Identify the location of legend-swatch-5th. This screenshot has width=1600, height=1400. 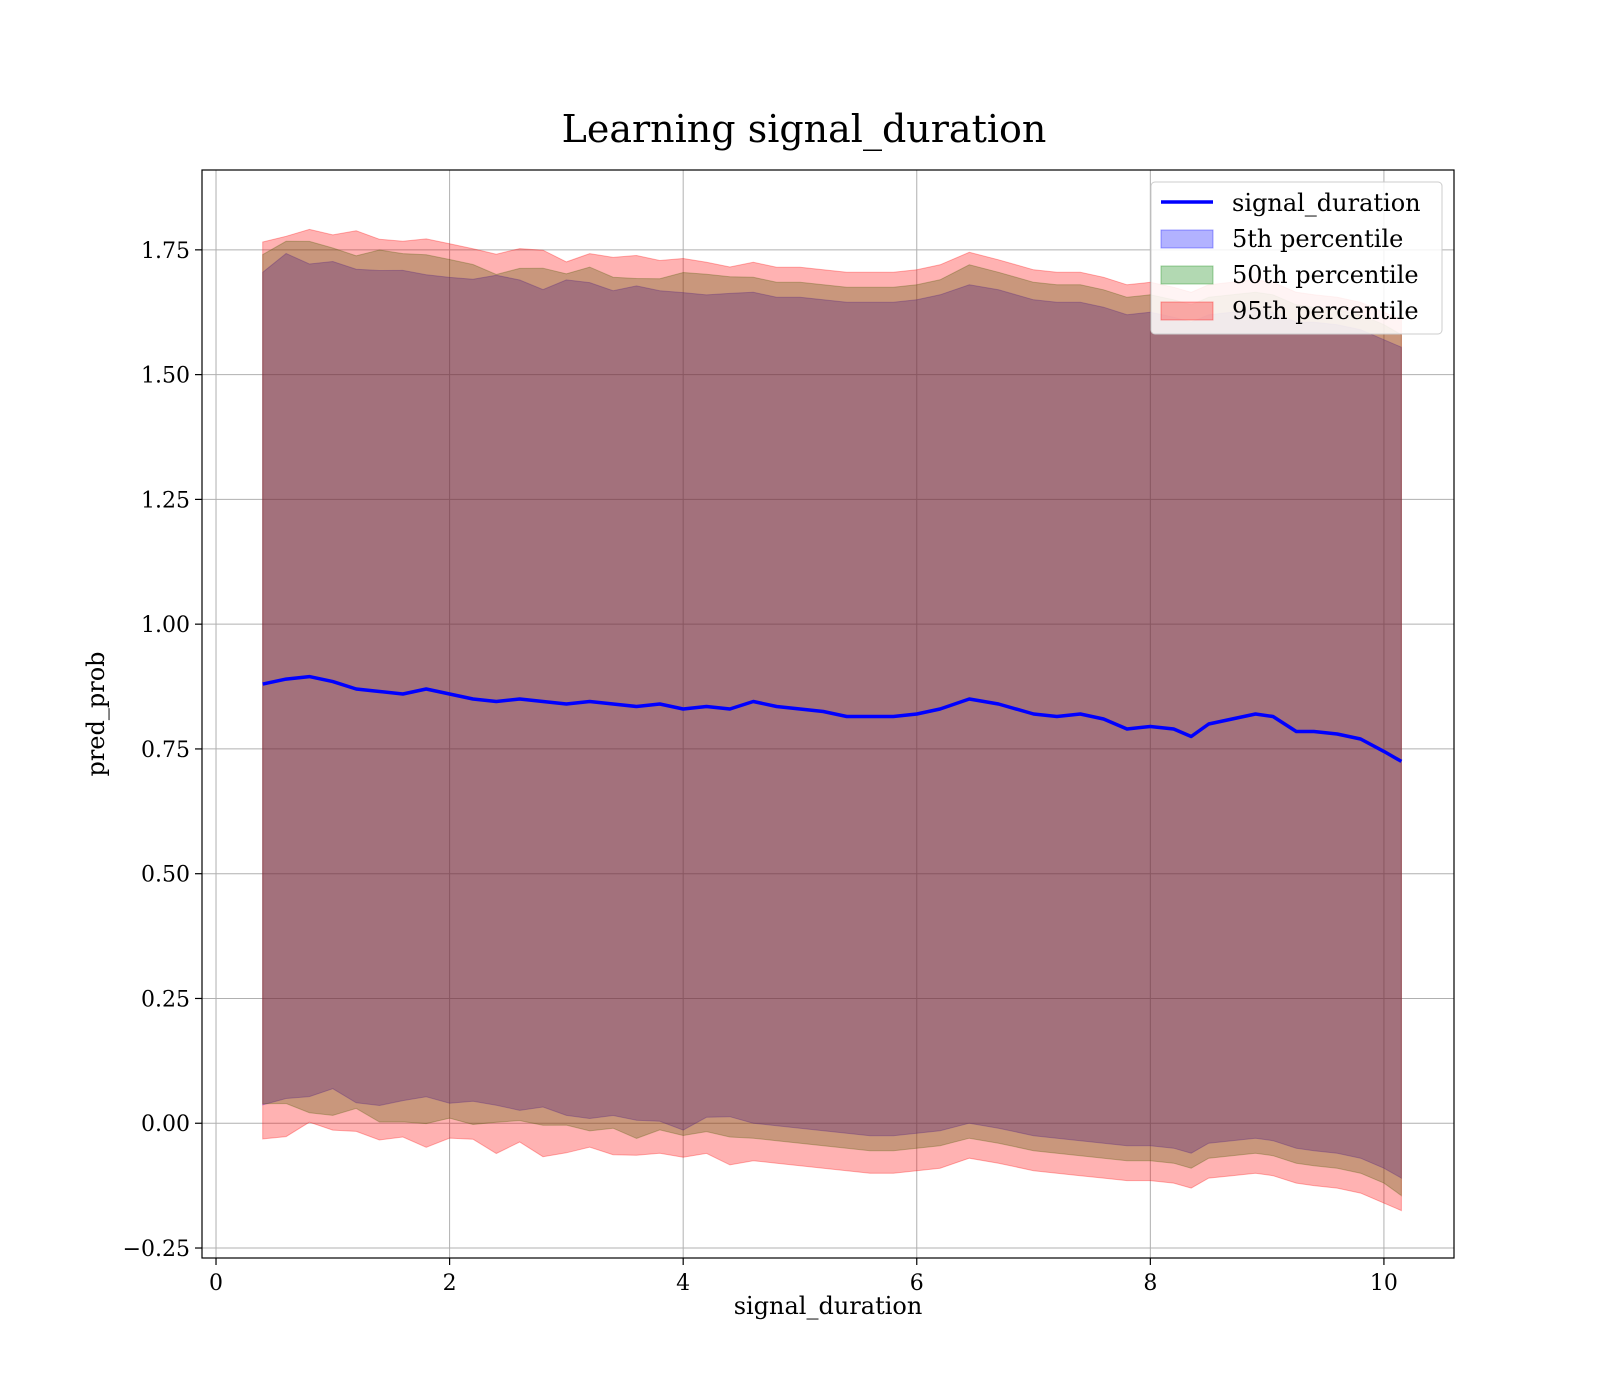
(1187, 239).